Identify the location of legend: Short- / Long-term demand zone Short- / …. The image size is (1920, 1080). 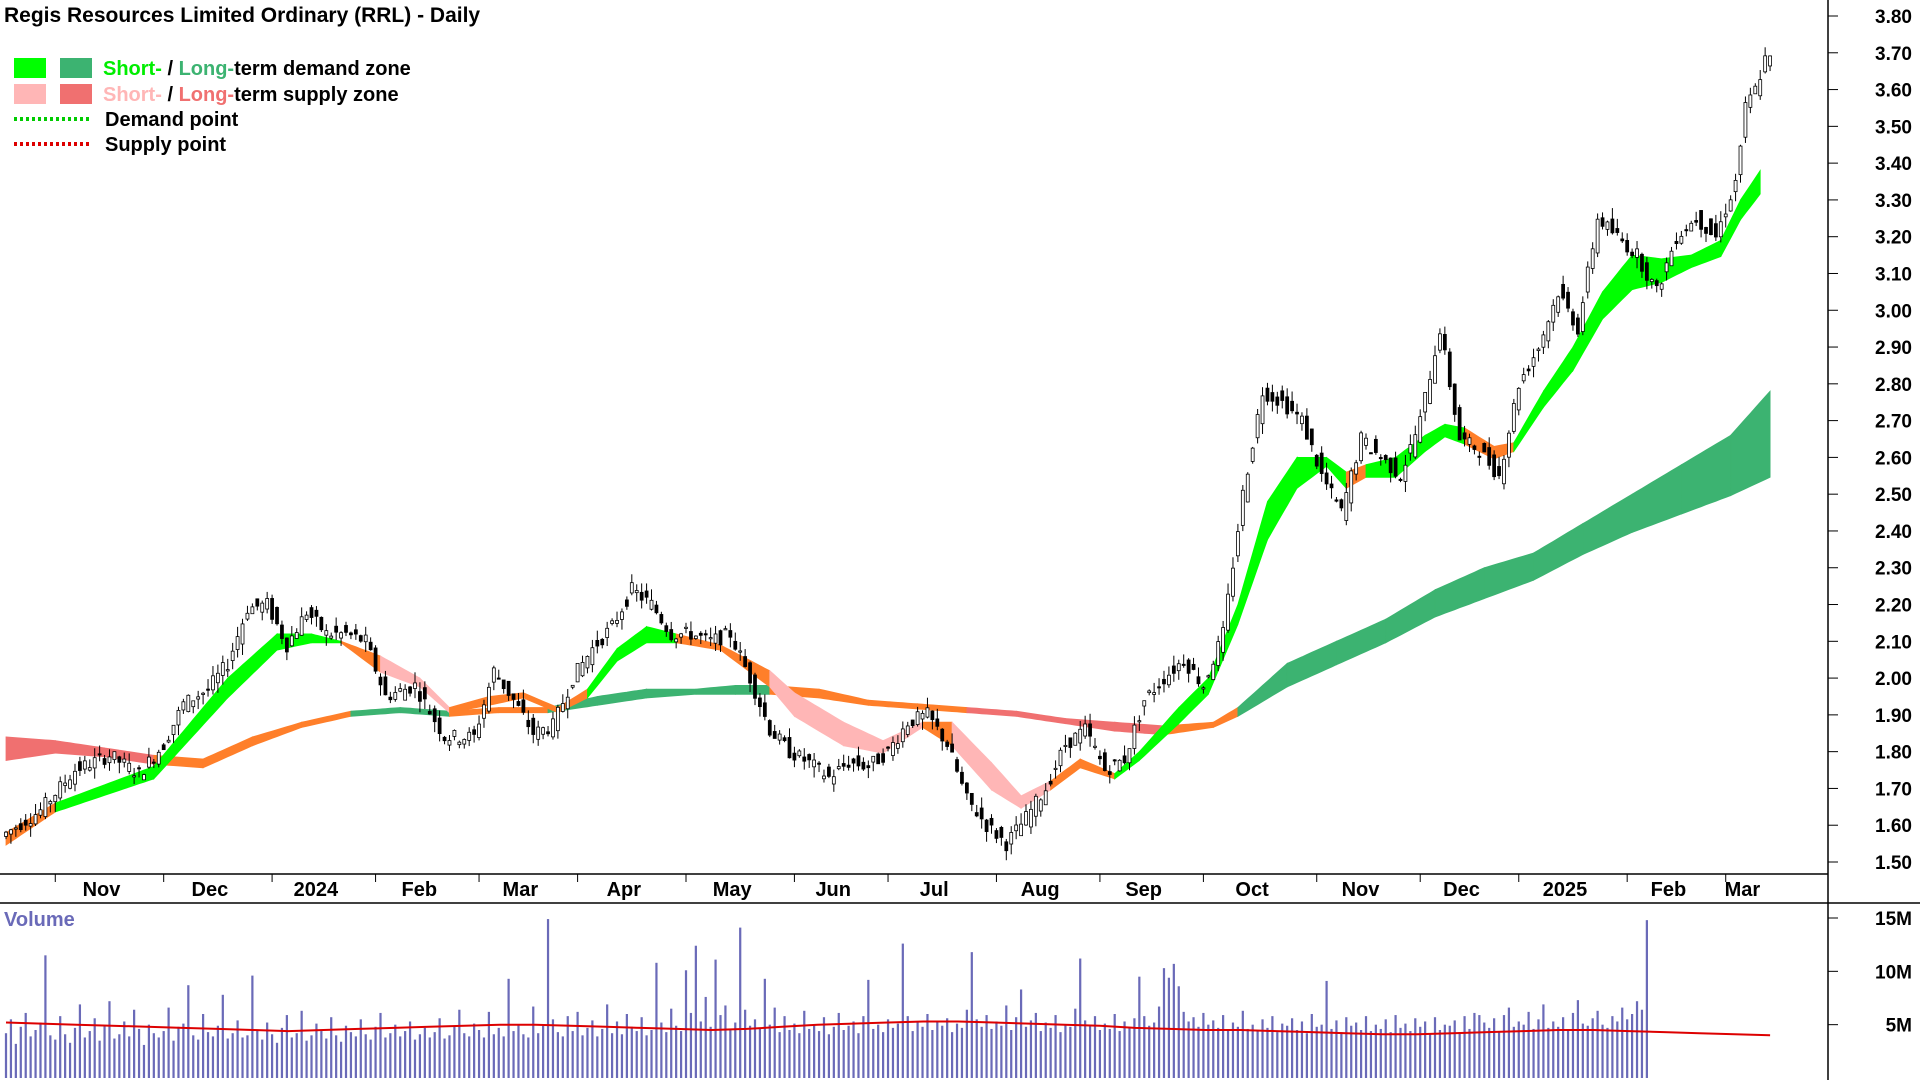
(212, 107).